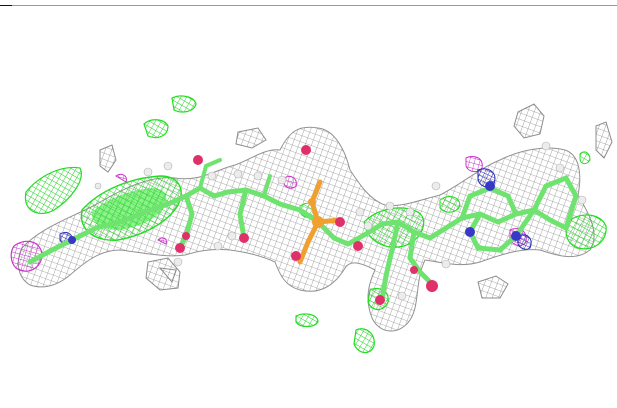  What do you see at coordinates (6, 5) in the screenshot?
I see `top-border-tick` at bounding box center [6, 5].